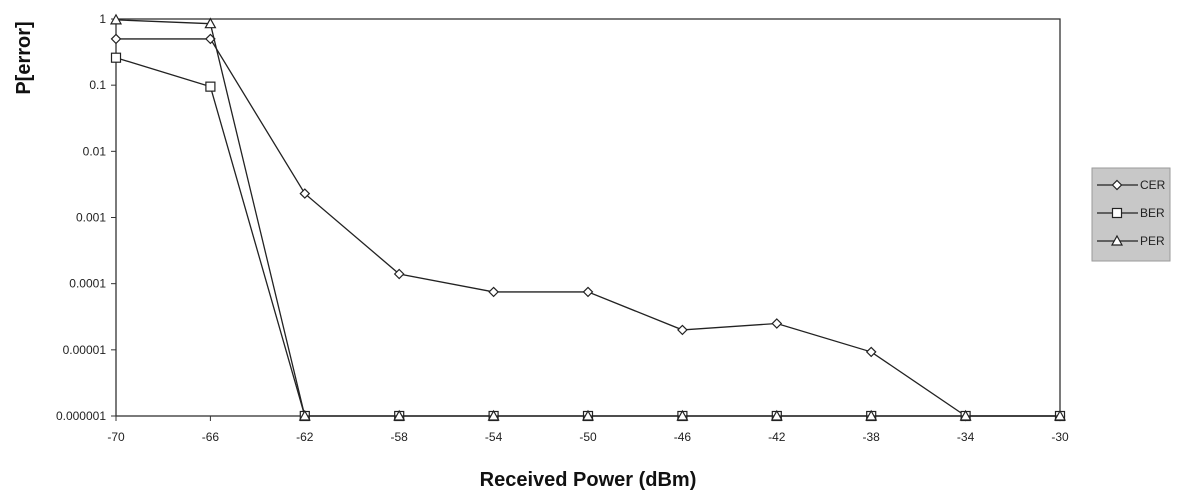 Image resolution: width=1193 pixels, height=498 pixels. Describe the element at coordinates (85, 350) in the screenshot. I see `y-tick-label: 0.00001` at that location.